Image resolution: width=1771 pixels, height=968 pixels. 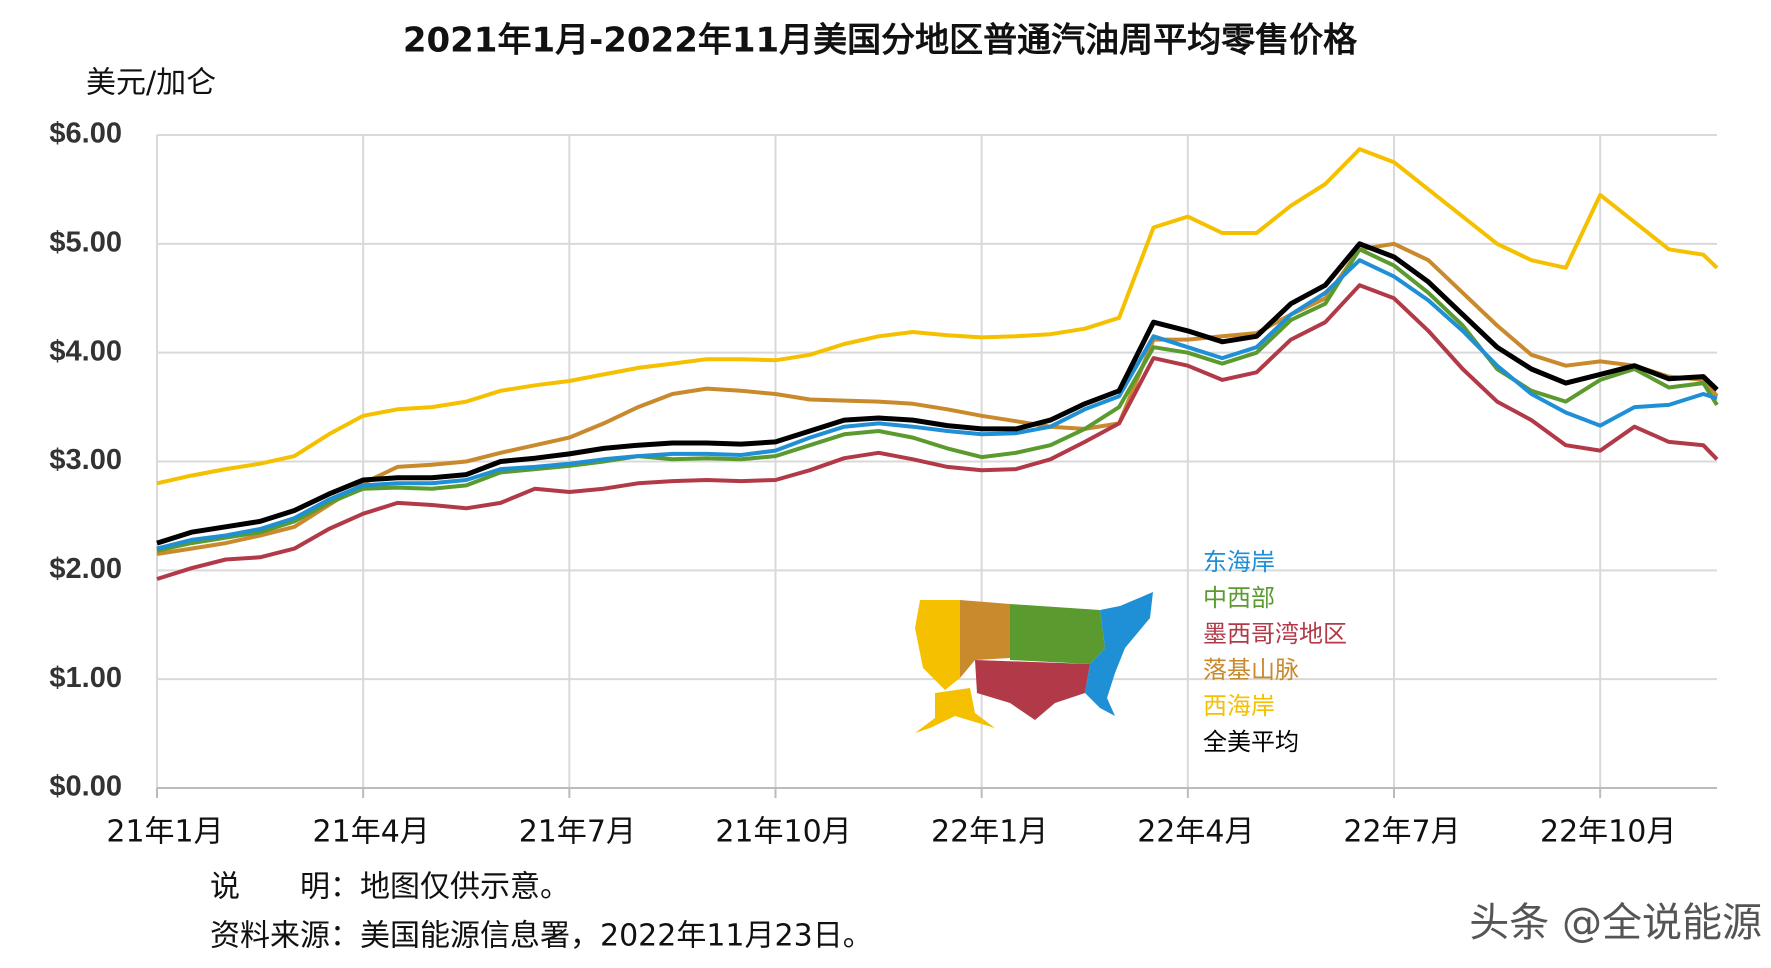 What do you see at coordinates (880, 41) in the screenshot?
I see `chart-title: 2021年1月-2022年11月美国分地区普通汽油周平均零售价格` at bounding box center [880, 41].